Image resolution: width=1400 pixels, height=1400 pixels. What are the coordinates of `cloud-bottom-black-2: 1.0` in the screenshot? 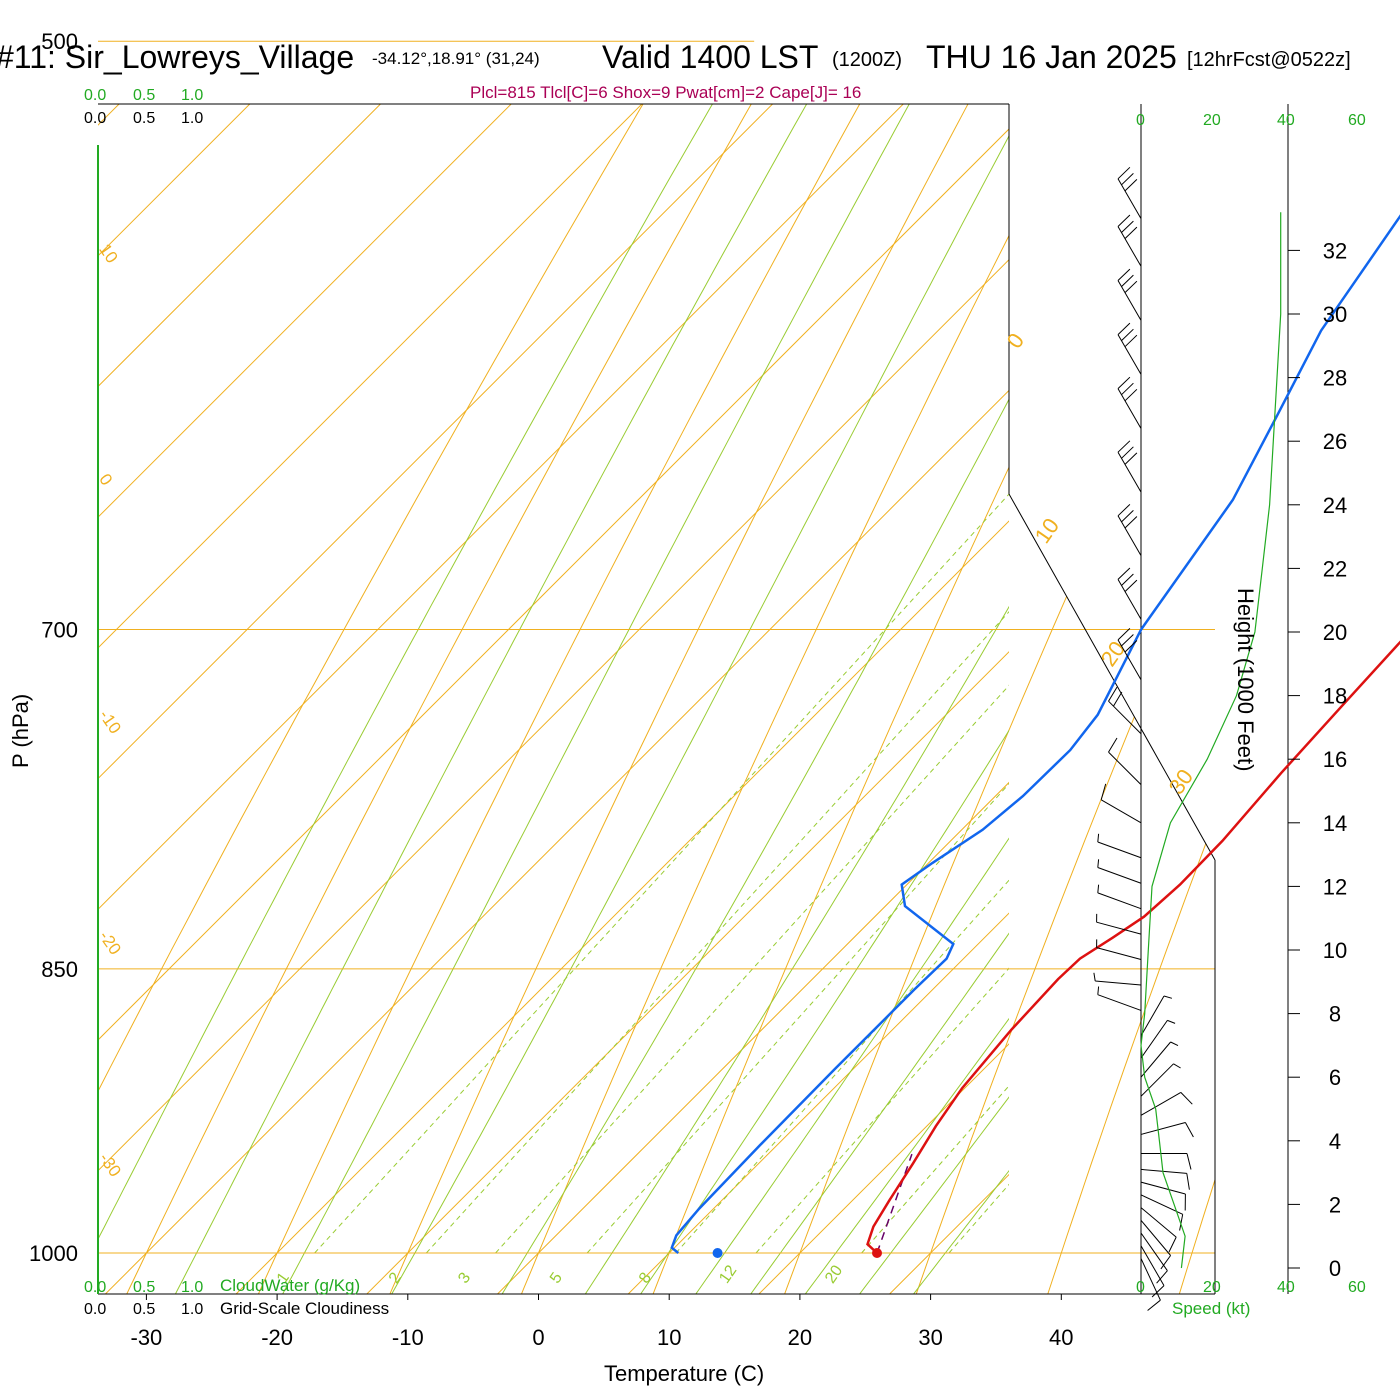 It's located at (192, 1309).